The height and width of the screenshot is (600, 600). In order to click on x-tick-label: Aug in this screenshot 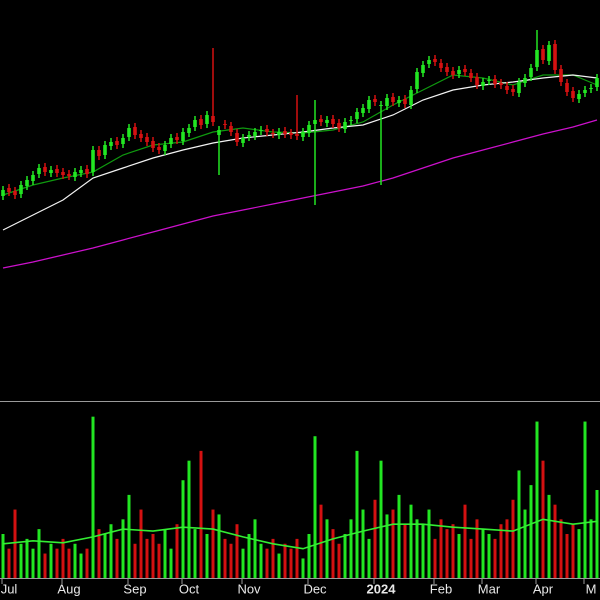, I will do `click(68, 588)`.